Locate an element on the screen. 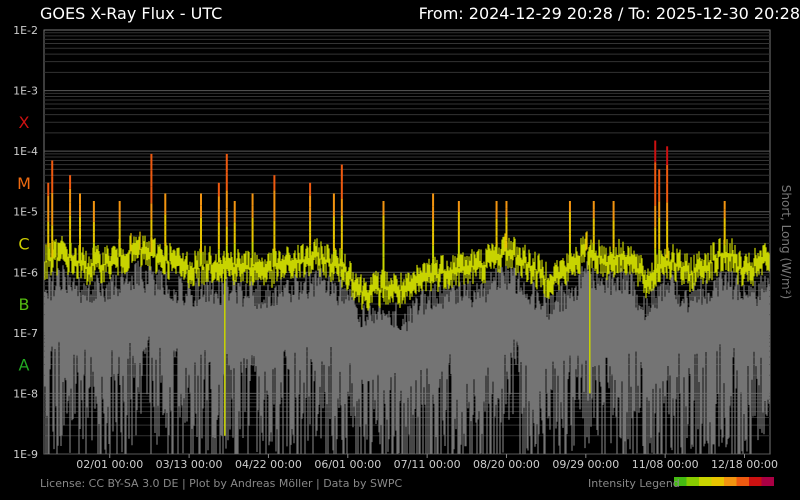 The height and width of the screenshot is (500, 800). y-tick-label: 1E-2 is located at coordinates (25, 30).